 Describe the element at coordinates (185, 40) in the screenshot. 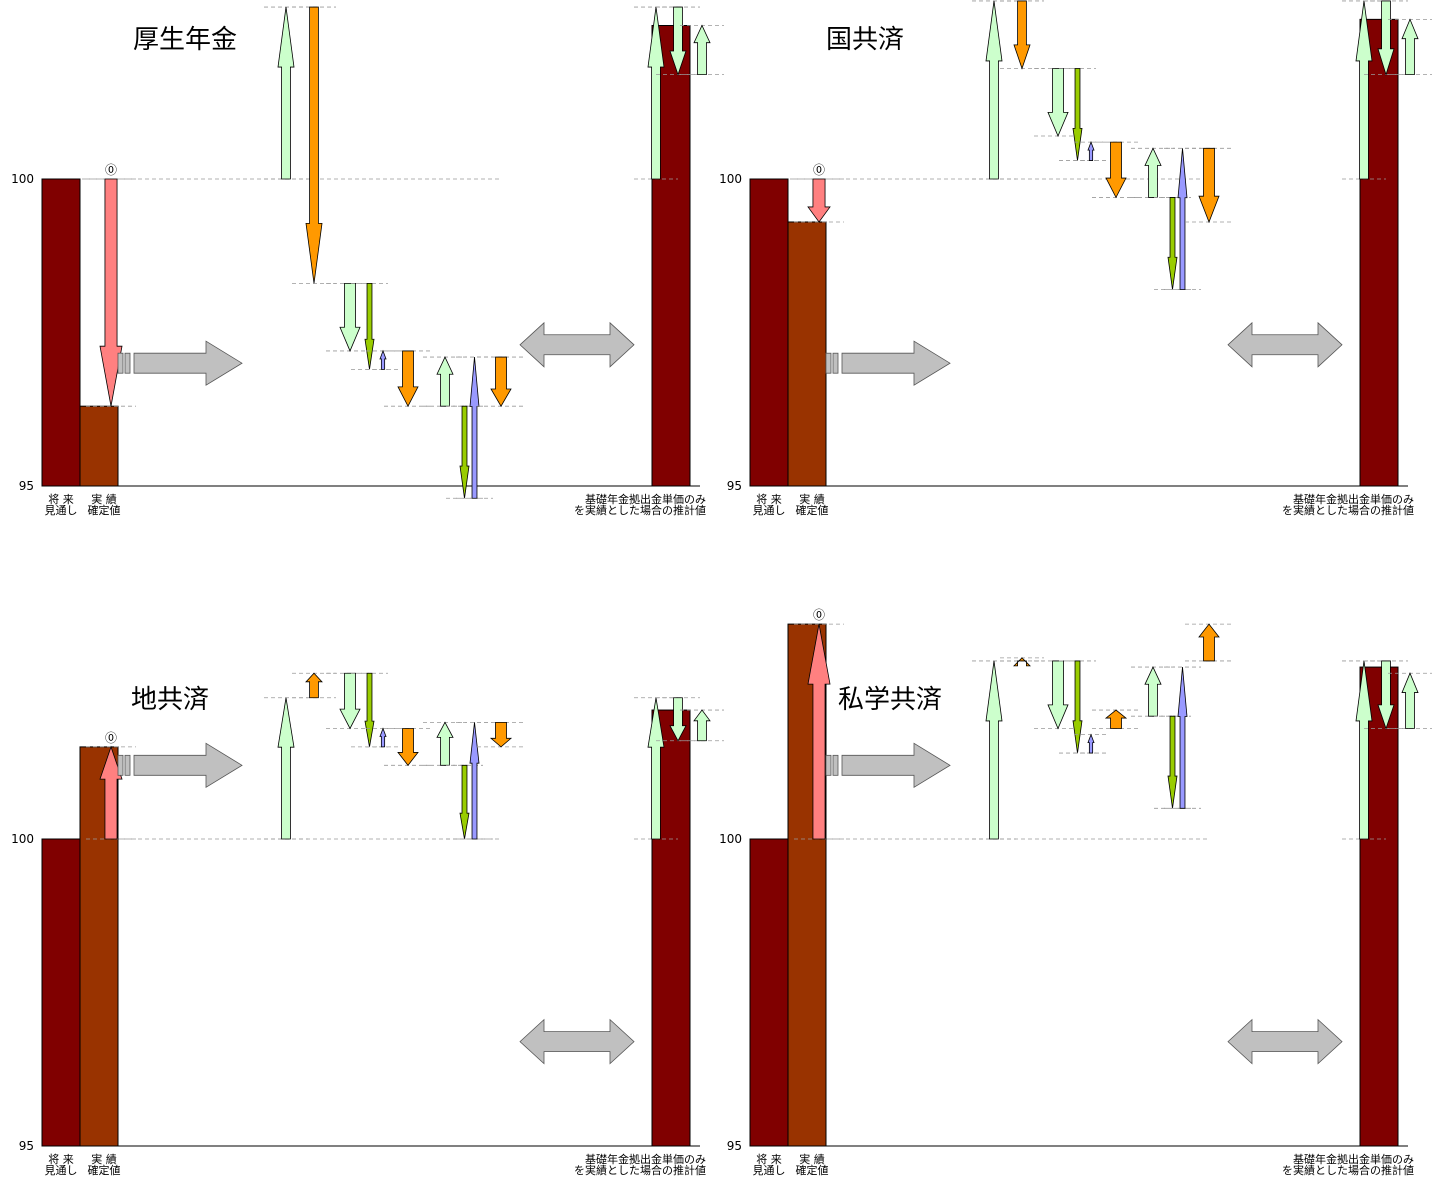

I see `chart-title: 厚生年金` at that location.